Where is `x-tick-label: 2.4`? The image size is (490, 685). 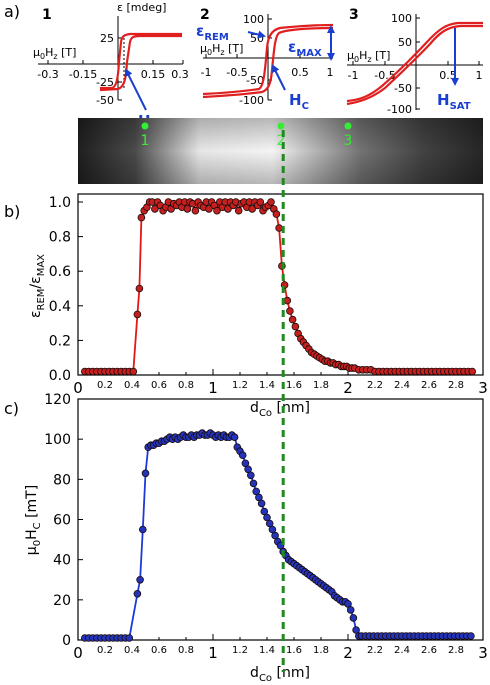
x-tick-label: 2.4 is located at coordinates (402, 650).